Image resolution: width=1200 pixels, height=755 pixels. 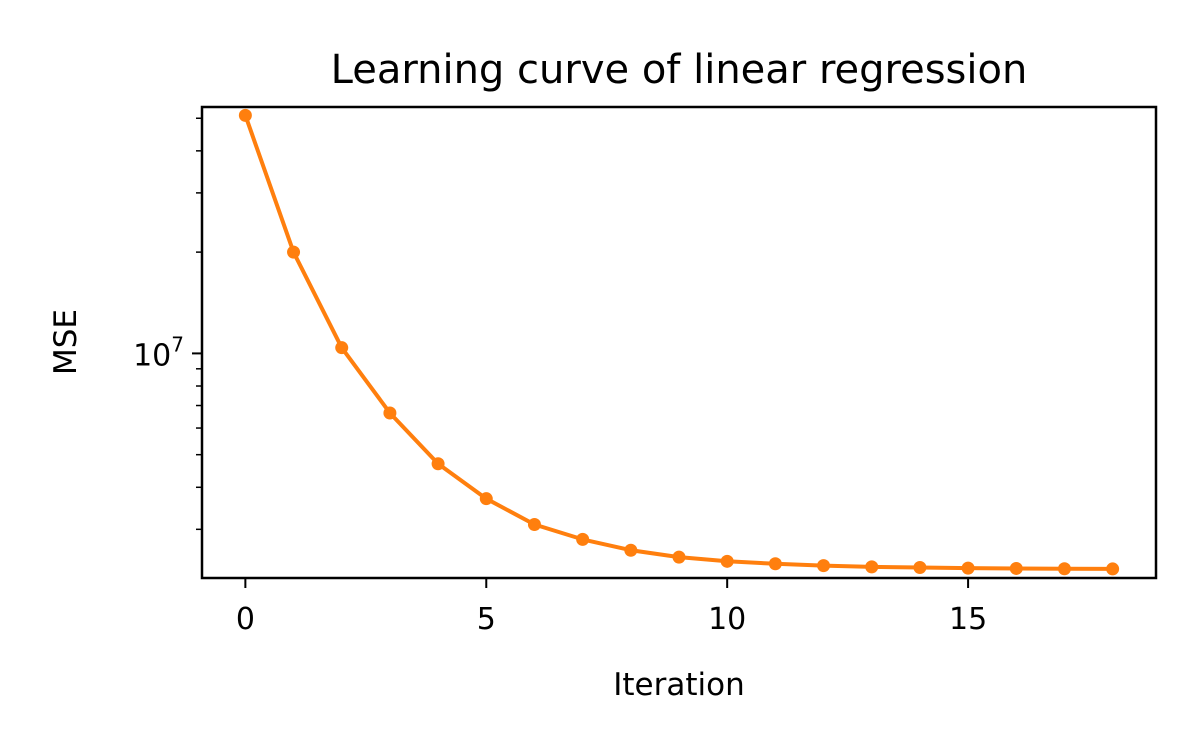 What do you see at coordinates (158, 352) in the screenshot?
I see `y-tick-label: 107` at bounding box center [158, 352].